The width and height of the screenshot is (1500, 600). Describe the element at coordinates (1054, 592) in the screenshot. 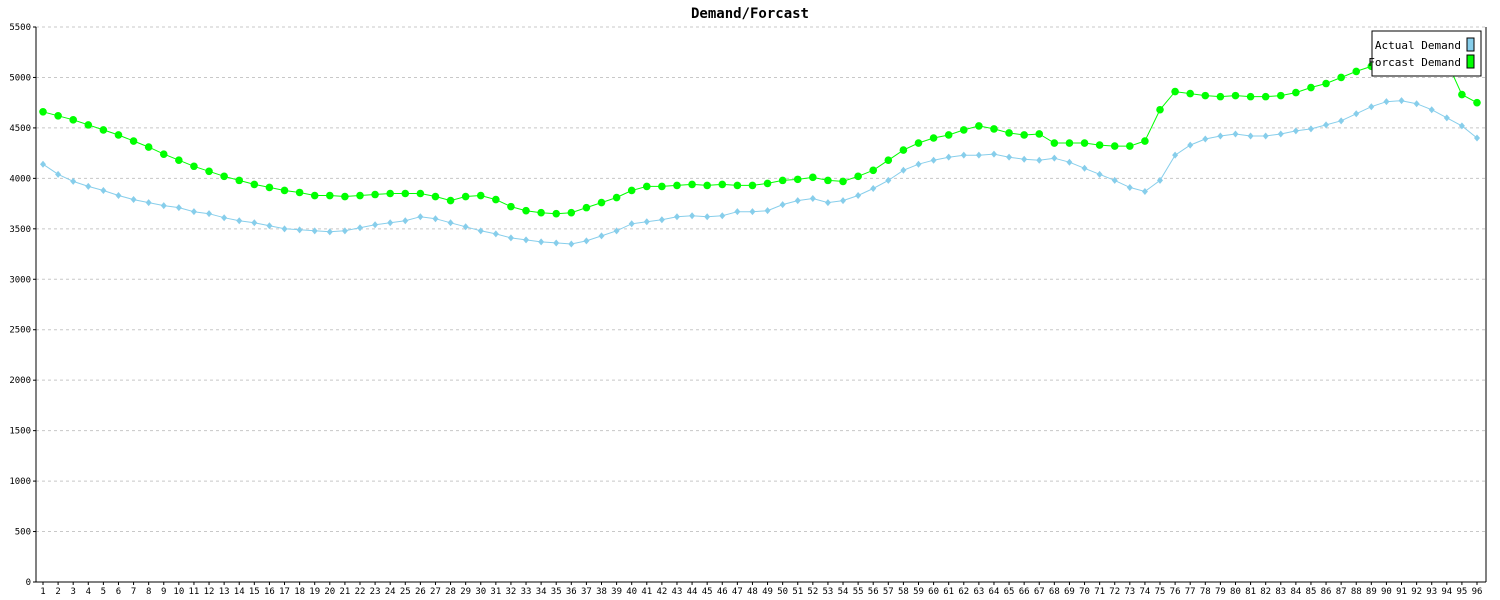

I see `x-tick-label: 68` at that location.